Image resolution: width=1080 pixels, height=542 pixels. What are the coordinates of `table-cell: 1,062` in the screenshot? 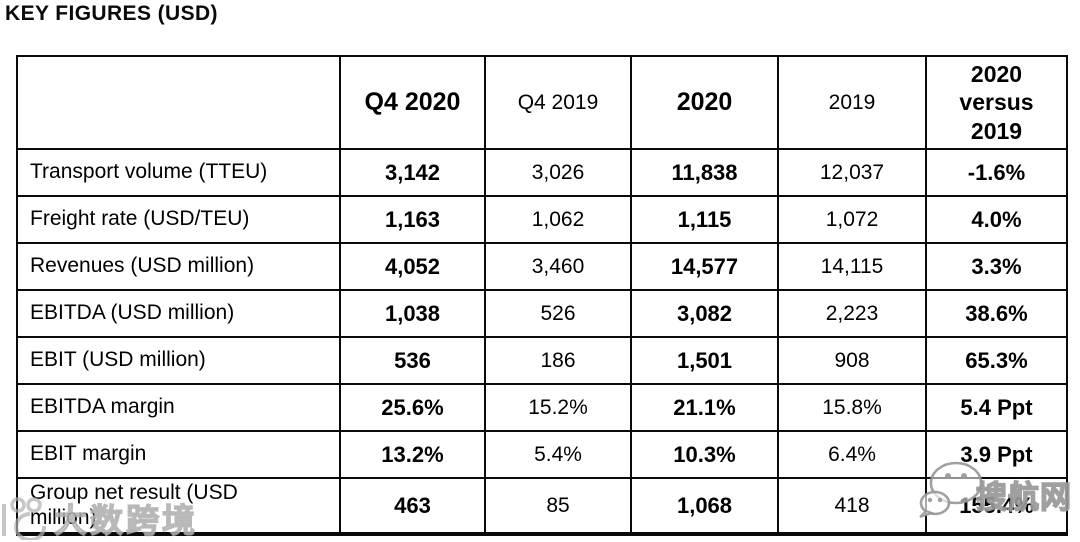 It's located at (558, 219).